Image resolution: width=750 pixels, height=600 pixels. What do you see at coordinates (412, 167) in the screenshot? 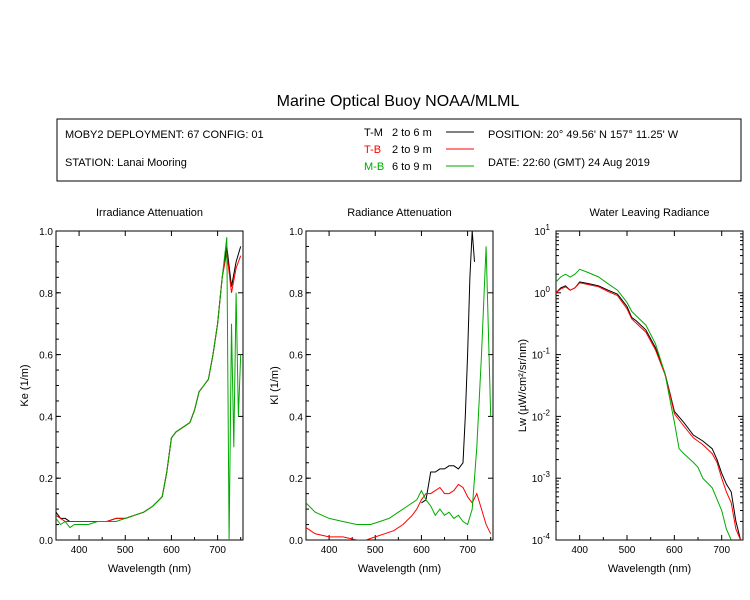
I see `legend-range-m-b: 6 to 9 m` at bounding box center [412, 167].